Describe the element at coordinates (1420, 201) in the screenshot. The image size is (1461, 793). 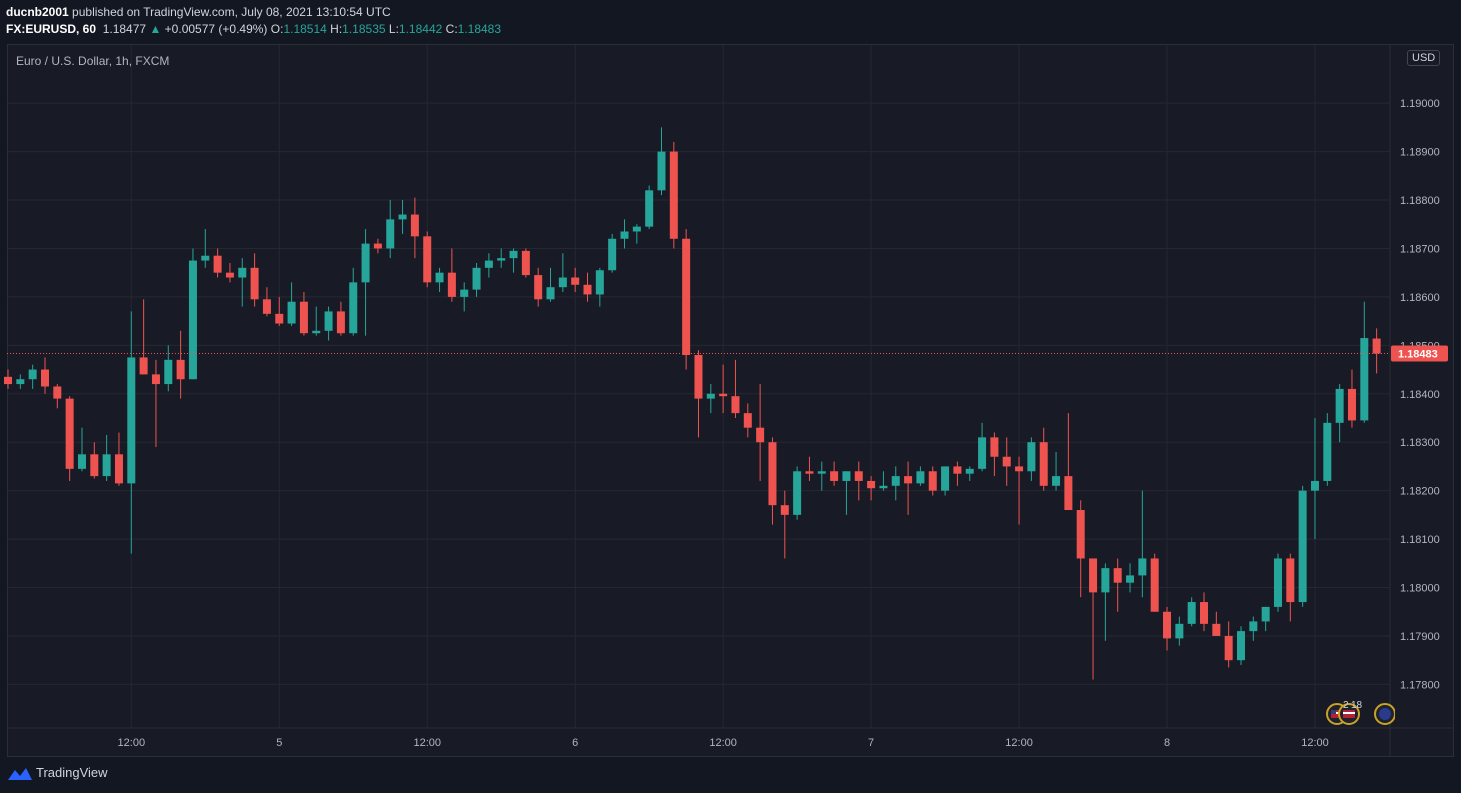
I see `y-tick-label: 1.18800` at that location.